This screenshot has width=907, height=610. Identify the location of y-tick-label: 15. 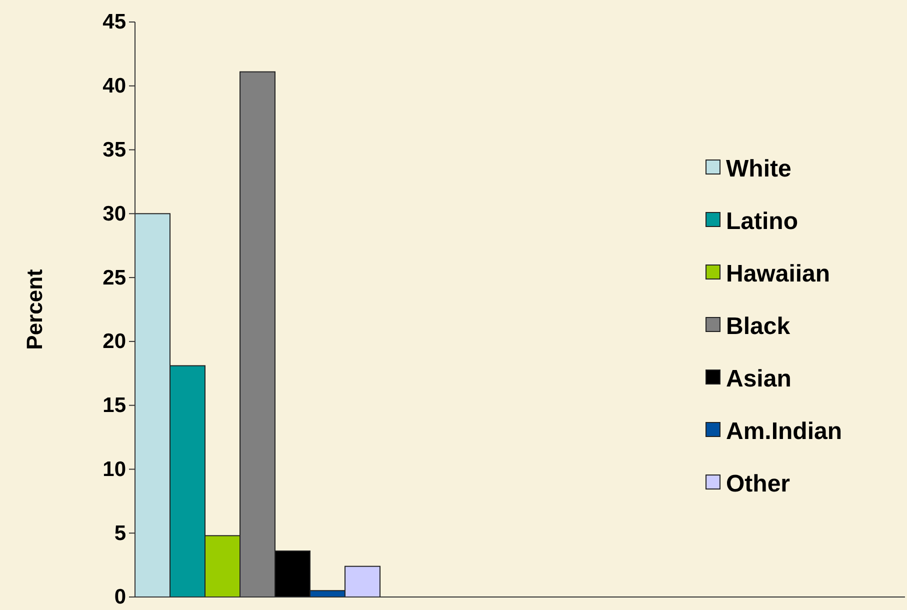
(114, 406).